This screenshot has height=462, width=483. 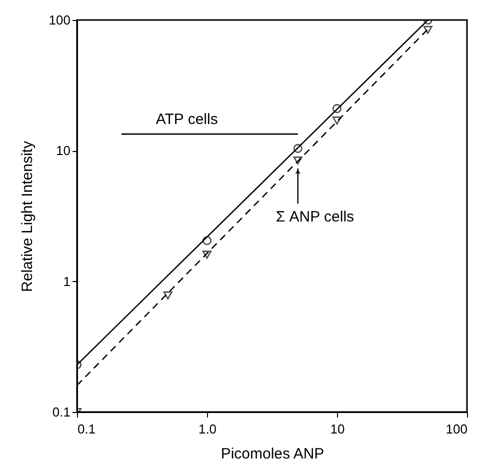 What do you see at coordinates (59, 20) in the screenshot?
I see `y-tick-label: 100` at bounding box center [59, 20].